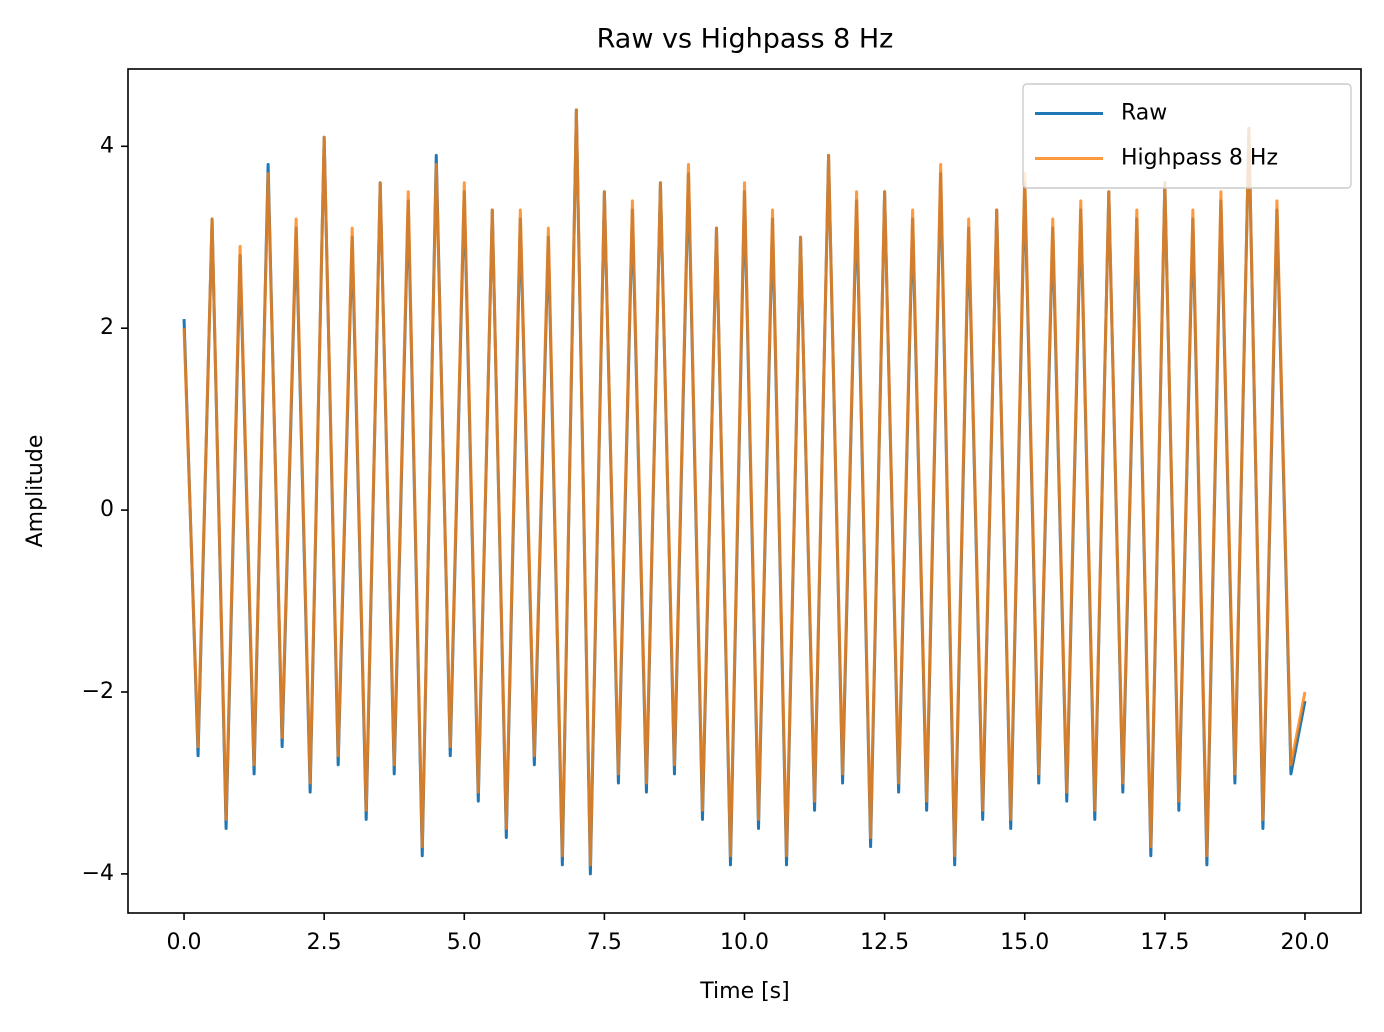 The width and height of the screenshot is (1384, 1032). What do you see at coordinates (745, 39) in the screenshot?
I see `chart-title: Raw vs Highpass 8 Hz` at bounding box center [745, 39].